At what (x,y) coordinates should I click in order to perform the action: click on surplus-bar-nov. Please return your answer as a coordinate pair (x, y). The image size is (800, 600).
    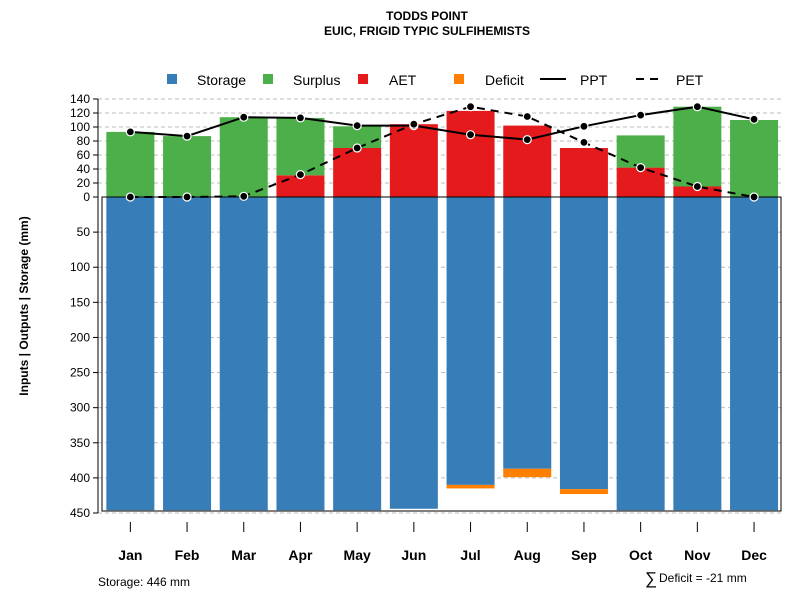
    Looking at the image, I should click on (697, 146).